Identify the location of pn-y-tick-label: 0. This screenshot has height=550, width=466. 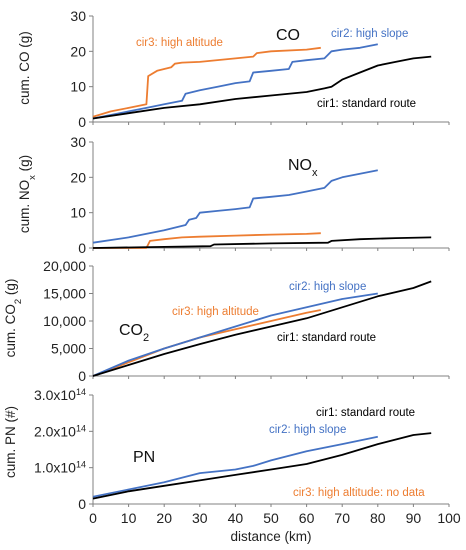
(82, 504).